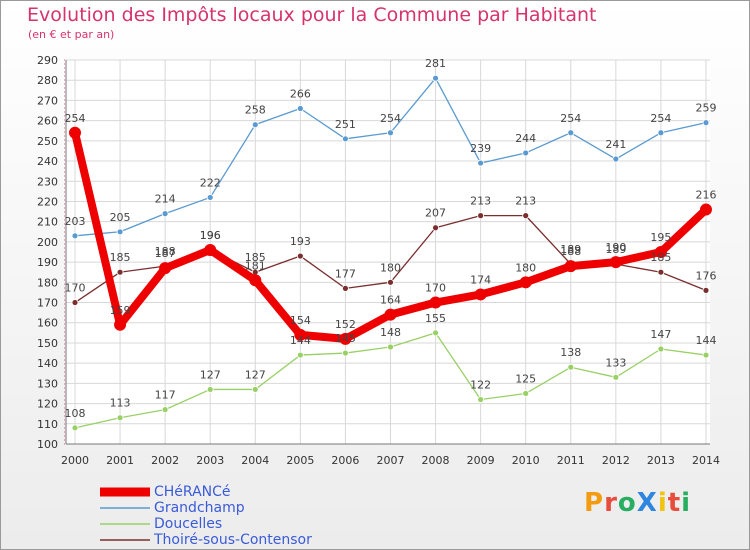 The image size is (750, 550). What do you see at coordinates (75, 413) in the screenshot?
I see `data-label: 108` at bounding box center [75, 413].